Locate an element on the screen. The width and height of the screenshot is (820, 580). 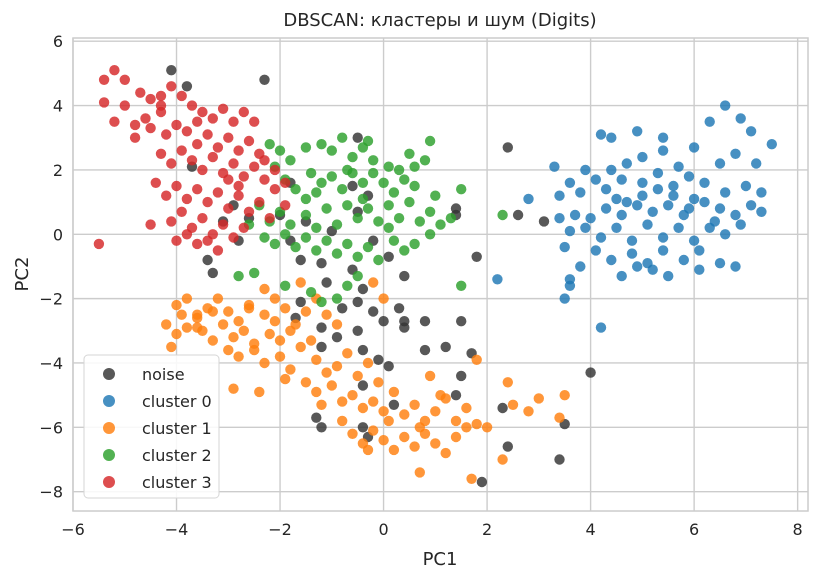
legend-item: noise is located at coordinates (144, 374).